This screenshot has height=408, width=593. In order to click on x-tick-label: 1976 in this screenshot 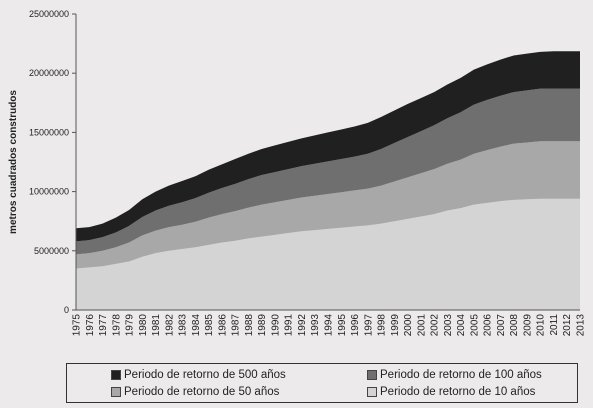, I will do `click(90, 325)`.